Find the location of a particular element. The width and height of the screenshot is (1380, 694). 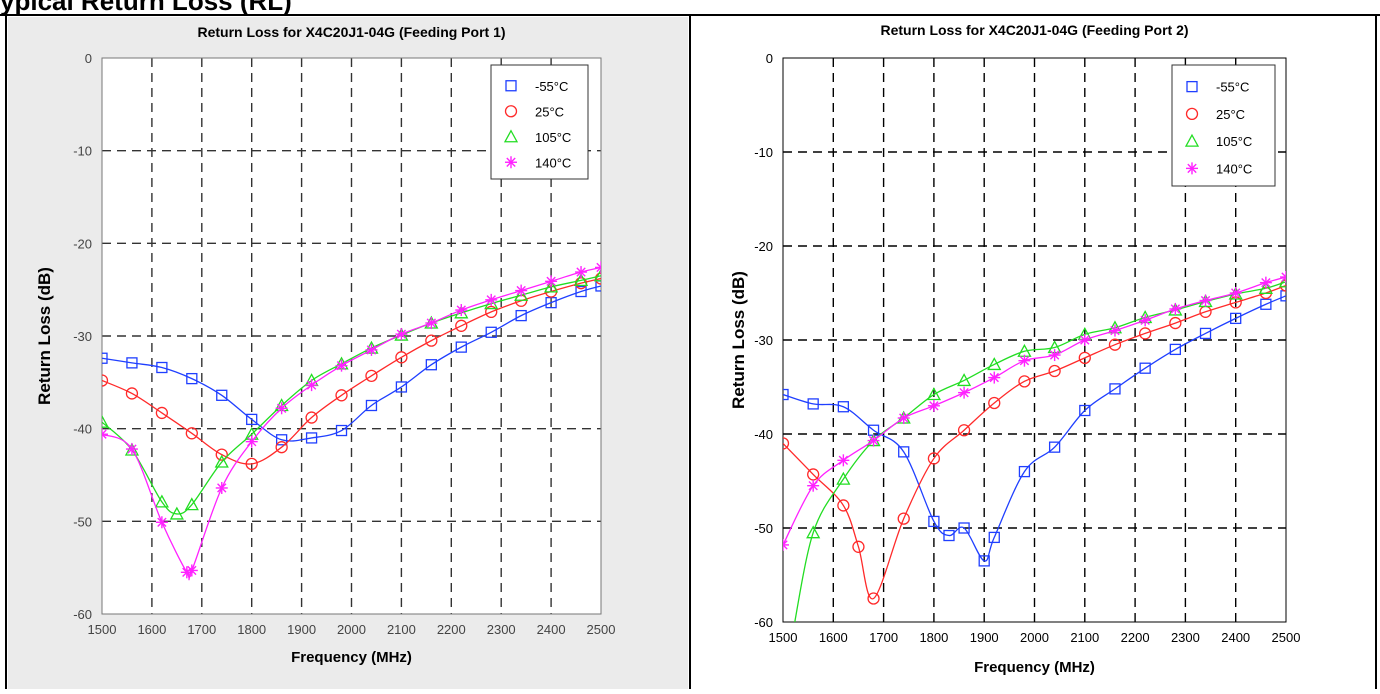

x-tick-label: 1800 is located at coordinates (251, 629).